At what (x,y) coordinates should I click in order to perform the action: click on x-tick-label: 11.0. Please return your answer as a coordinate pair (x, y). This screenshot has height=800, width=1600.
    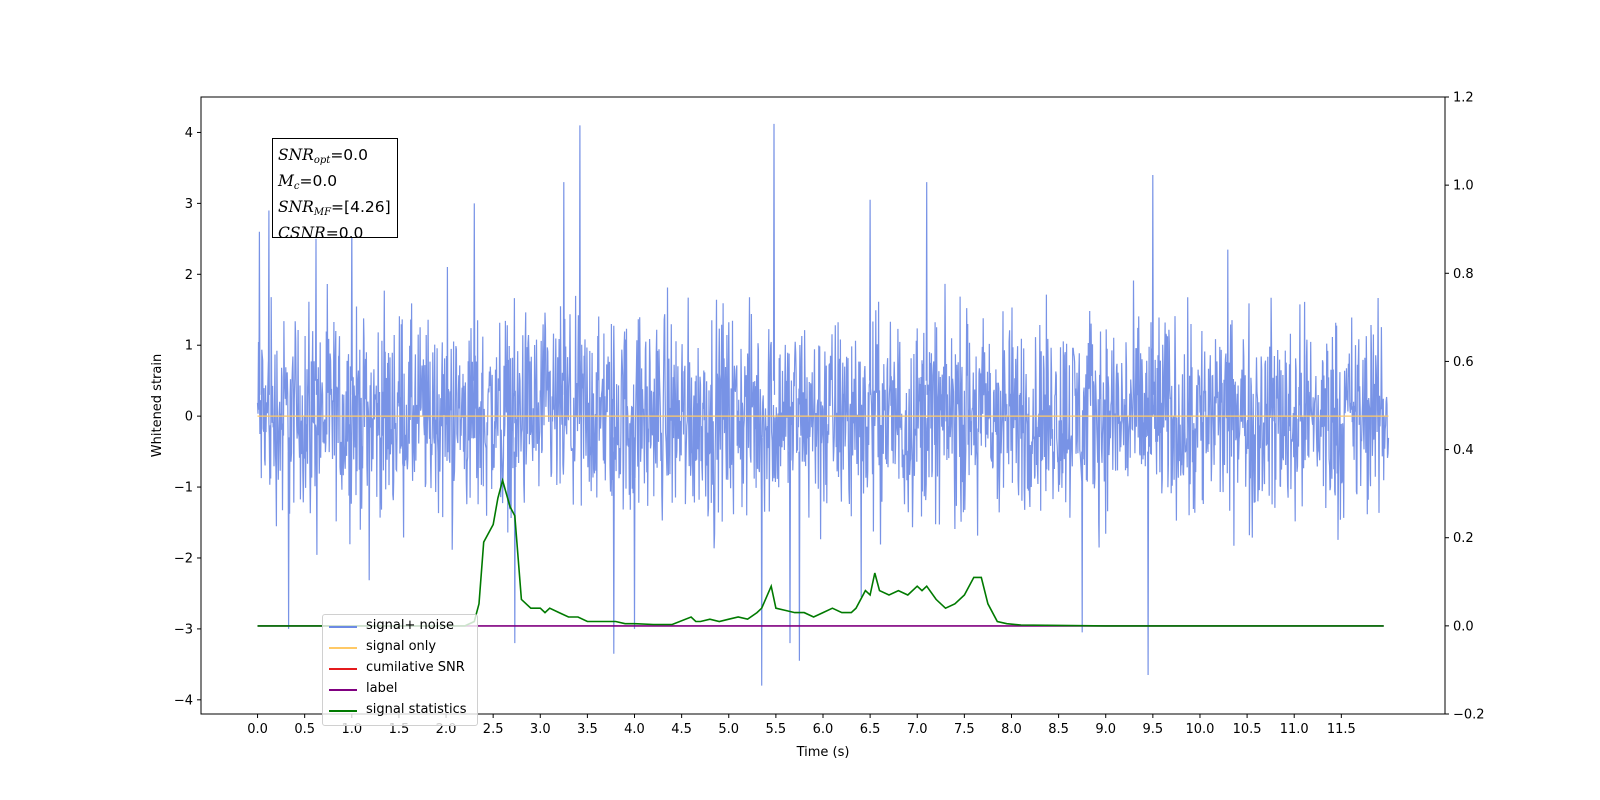
    Looking at the image, I should click on (1294, 729).